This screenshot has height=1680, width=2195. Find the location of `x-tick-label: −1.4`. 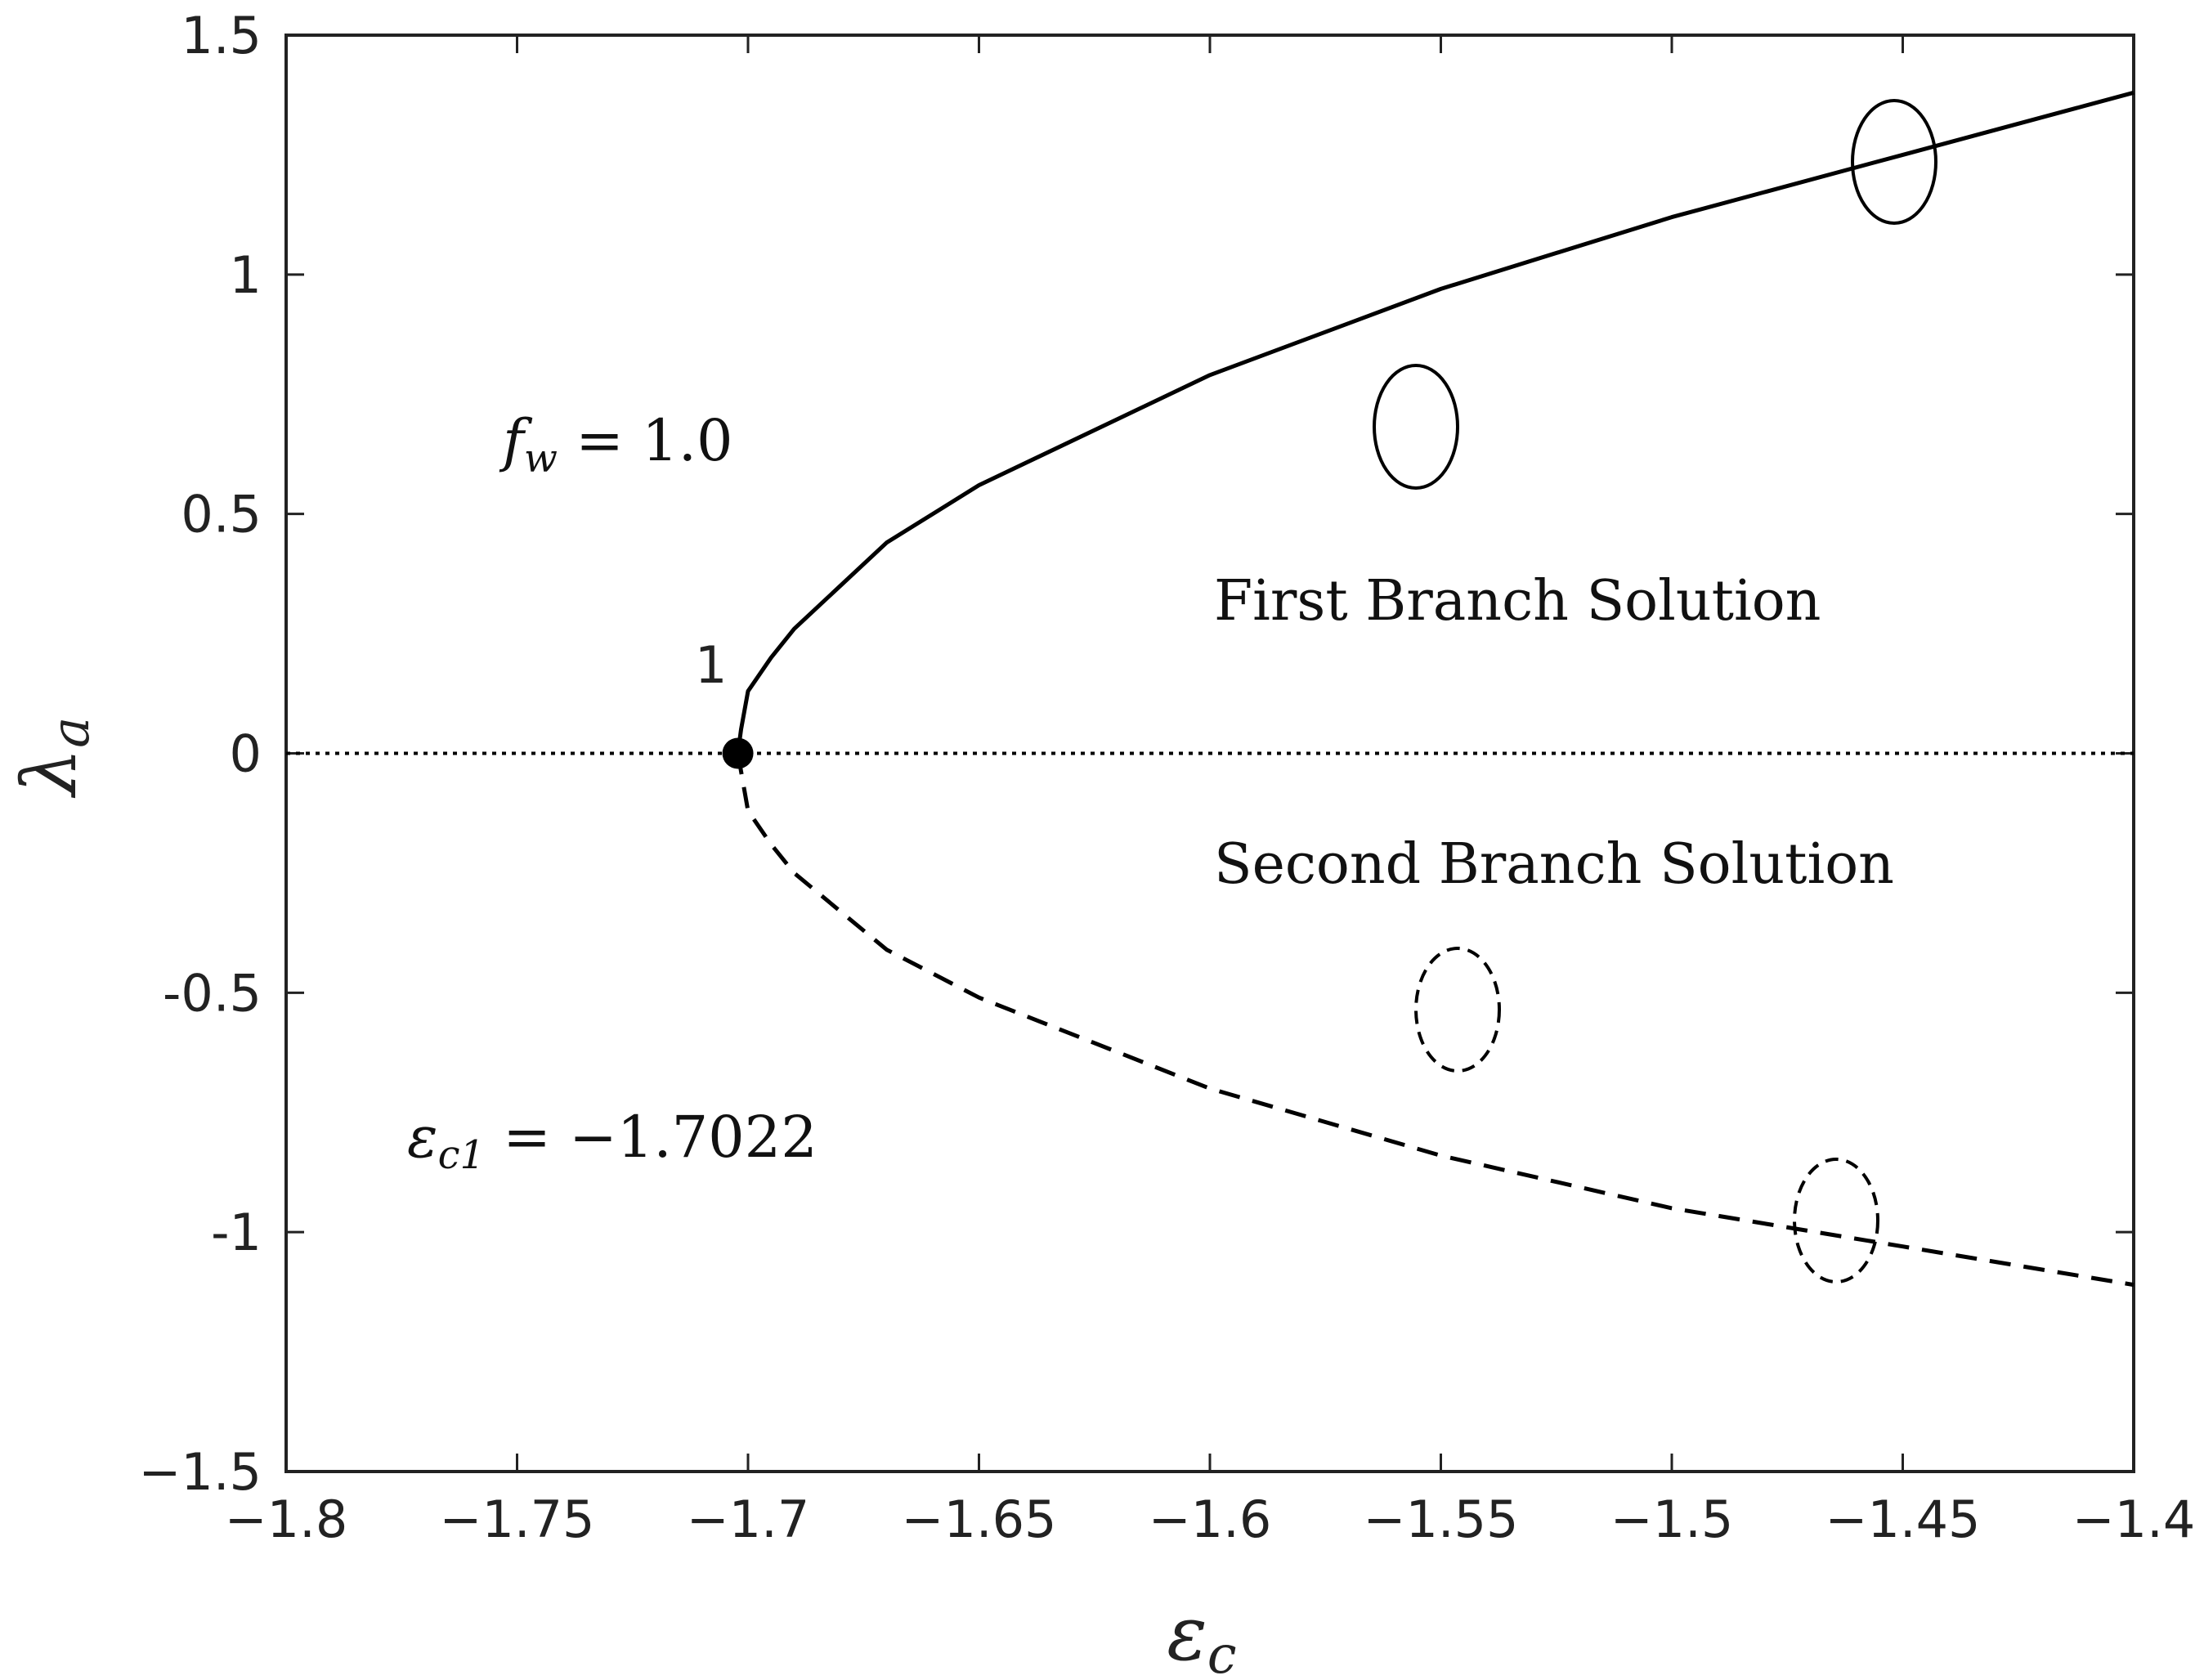

x-tick-label: −1.4 is located at coordinates (2133, 1520).